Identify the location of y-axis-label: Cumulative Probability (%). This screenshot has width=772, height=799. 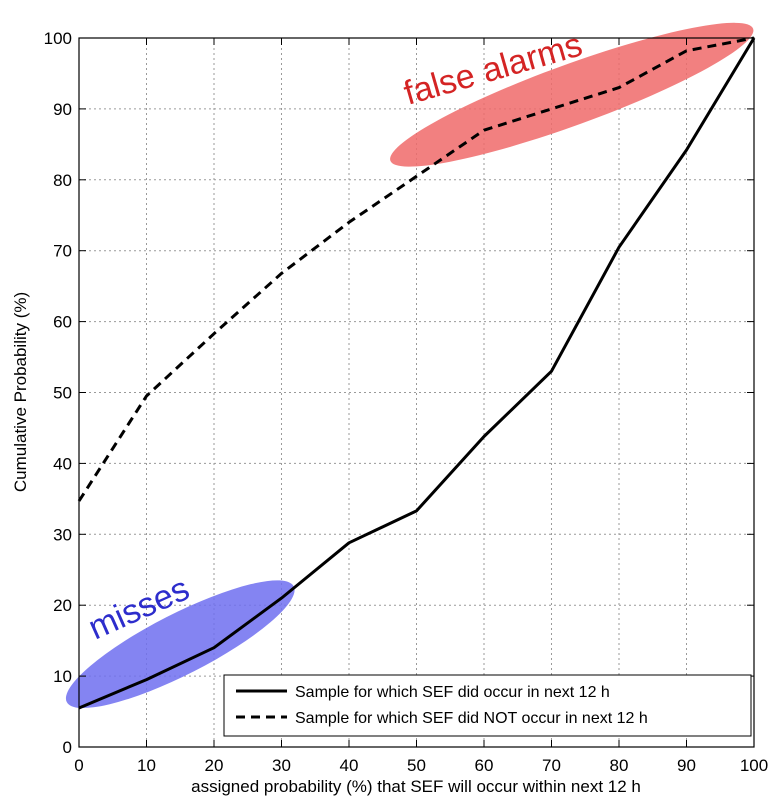
(20, 392).